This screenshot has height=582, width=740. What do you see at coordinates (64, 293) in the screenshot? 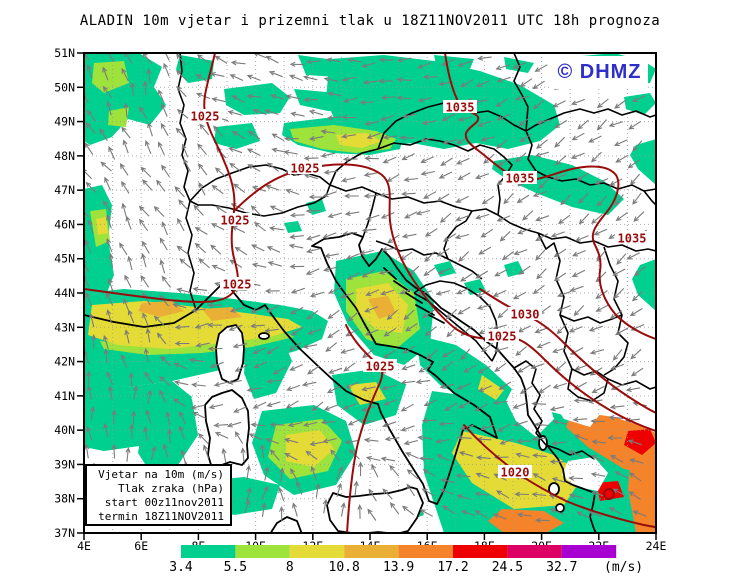
I see `lat-tick-label: 44N` at bounding box center [64, 293].